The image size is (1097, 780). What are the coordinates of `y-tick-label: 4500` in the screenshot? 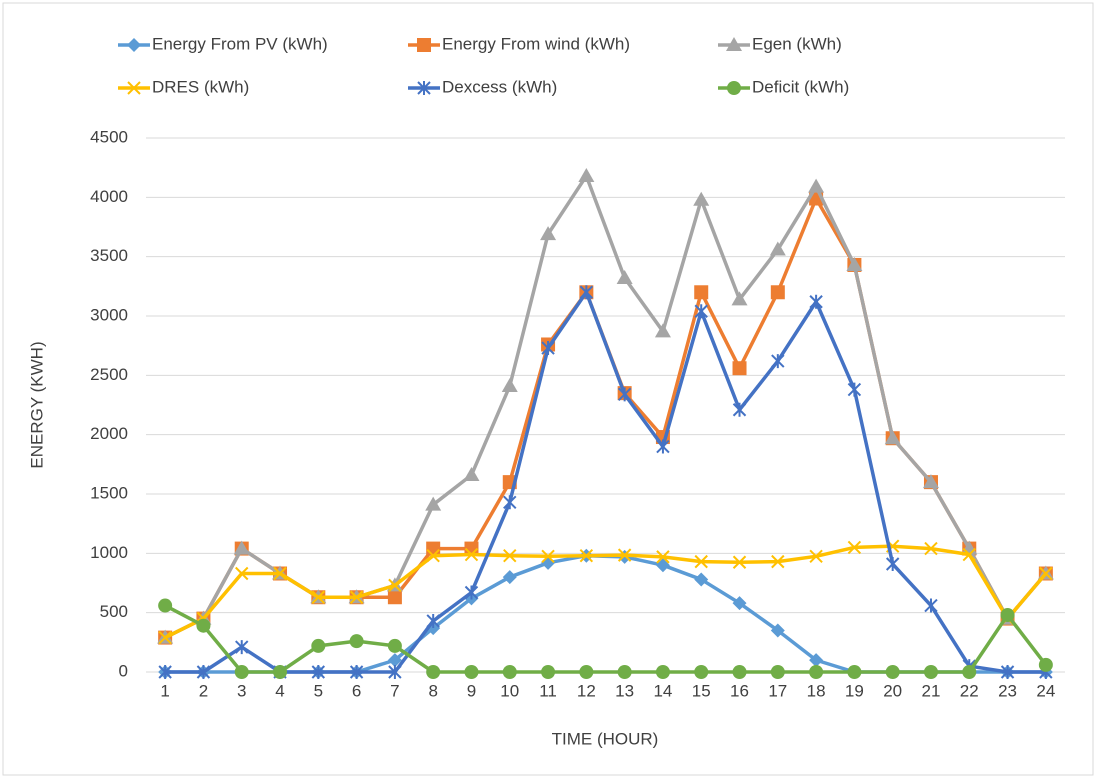 It's located at (109, 136).